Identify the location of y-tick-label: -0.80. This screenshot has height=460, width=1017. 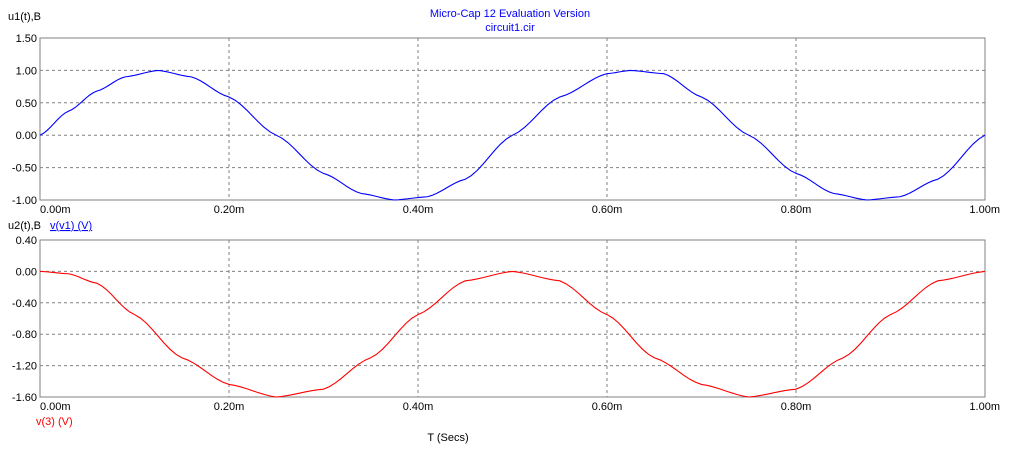
(24, 335).